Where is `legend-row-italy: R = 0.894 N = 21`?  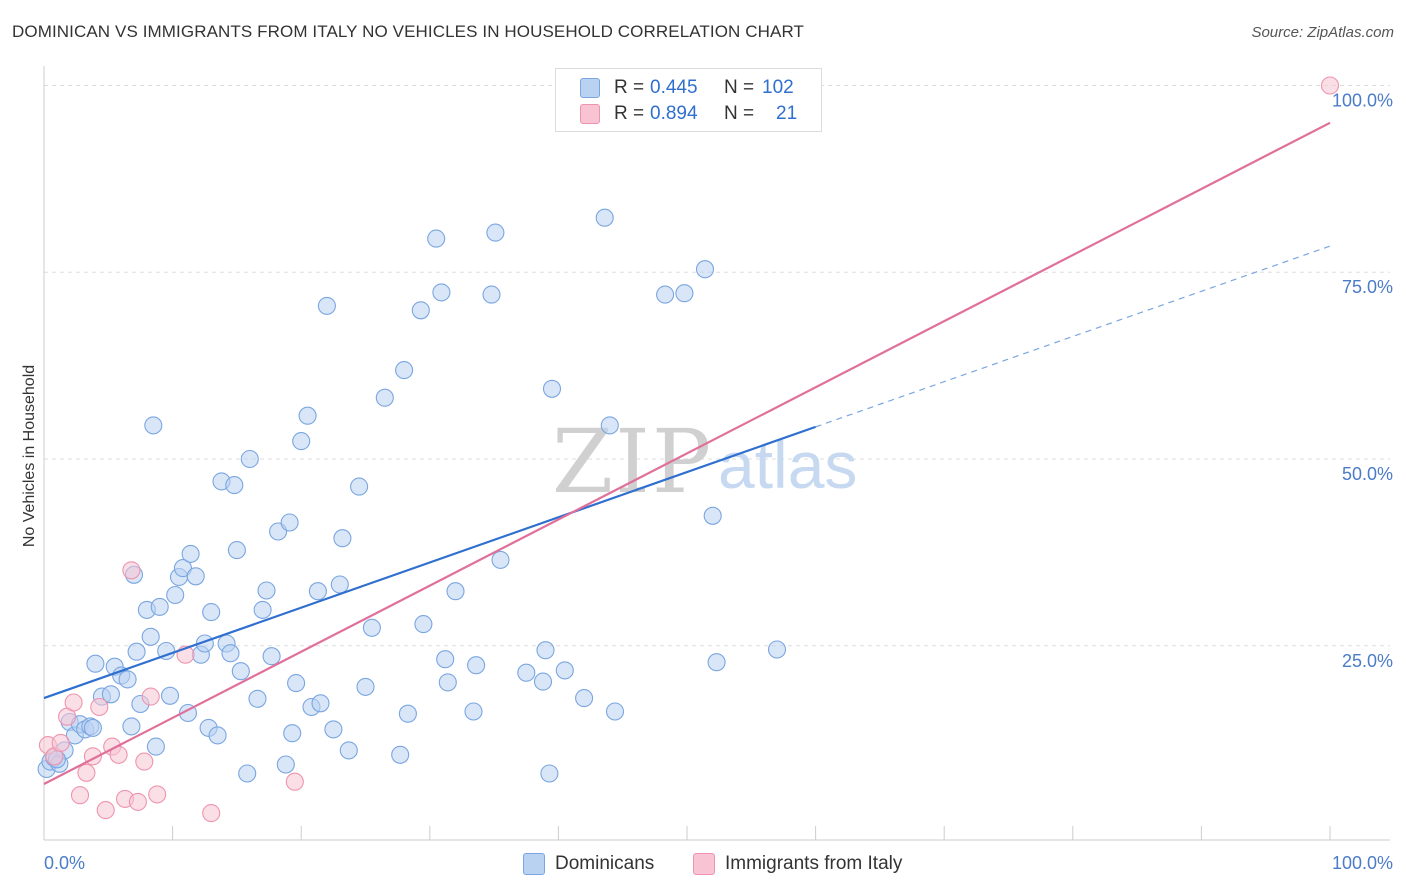
legend-row-italy: R = 0.894 N = 21 is located at coordinates (688, 114).